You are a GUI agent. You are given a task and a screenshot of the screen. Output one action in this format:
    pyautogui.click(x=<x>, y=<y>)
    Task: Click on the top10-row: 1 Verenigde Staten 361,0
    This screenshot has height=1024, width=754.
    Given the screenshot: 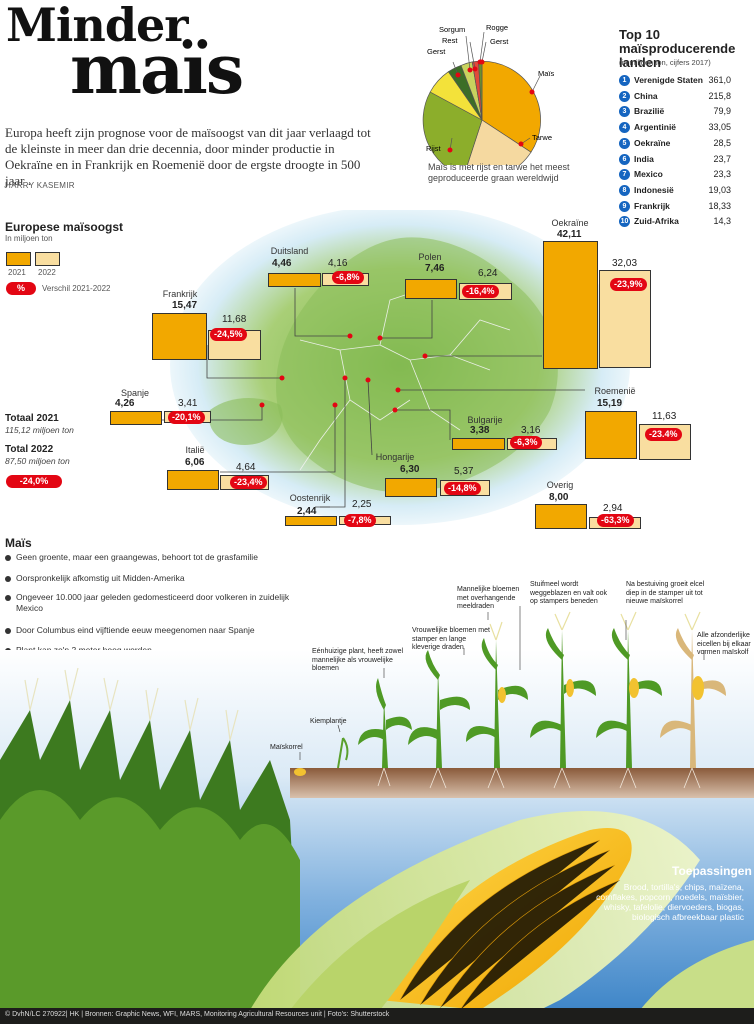 What is the action you would take?
    pyautogui.click(x=675, y=81)
    